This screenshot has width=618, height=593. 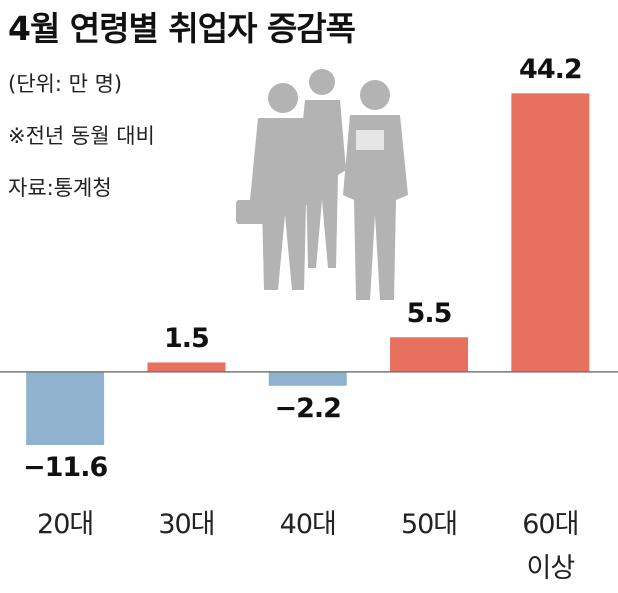 I want to click on unit-note: (단위: 만 명), so click(x=65, y=84).